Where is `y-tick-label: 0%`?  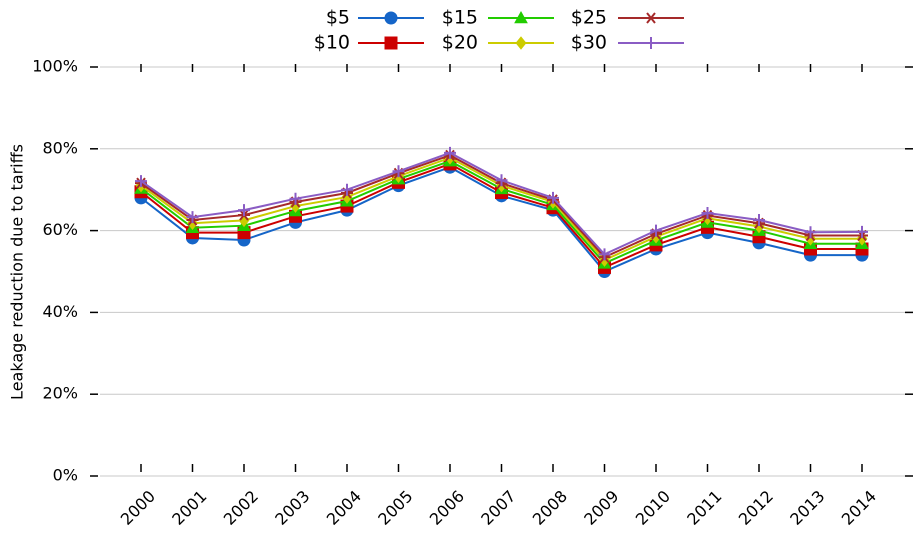 y-tick-label: 0% is located at coordinates (65, 475).